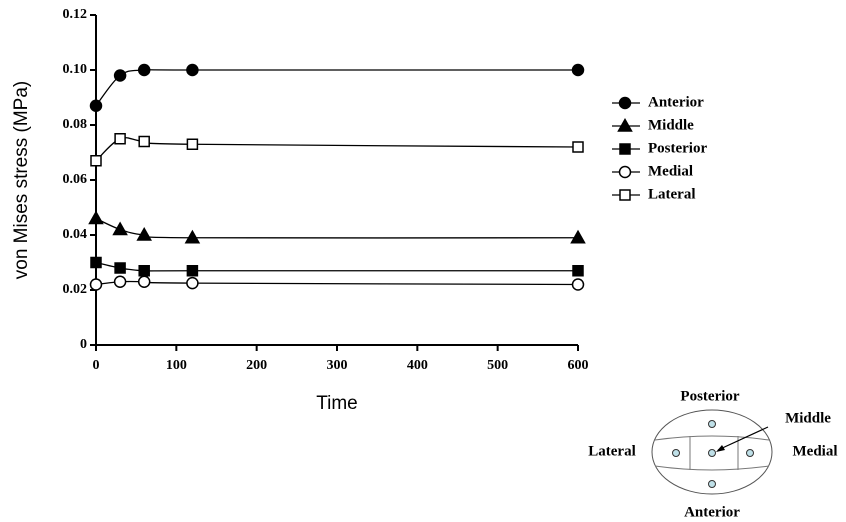 This screenshot has width=846, height=522. What do you see at coordinates (497, 365) in the screenshot?
I see `x-tick-label: 500` at bounding box center [497, 365].